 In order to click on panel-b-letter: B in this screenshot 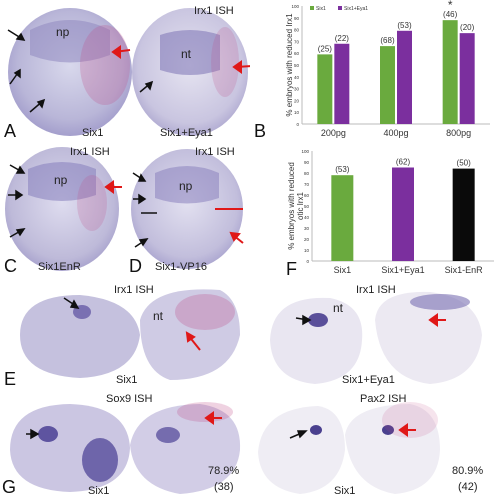, I will do `click(260, 131)`.